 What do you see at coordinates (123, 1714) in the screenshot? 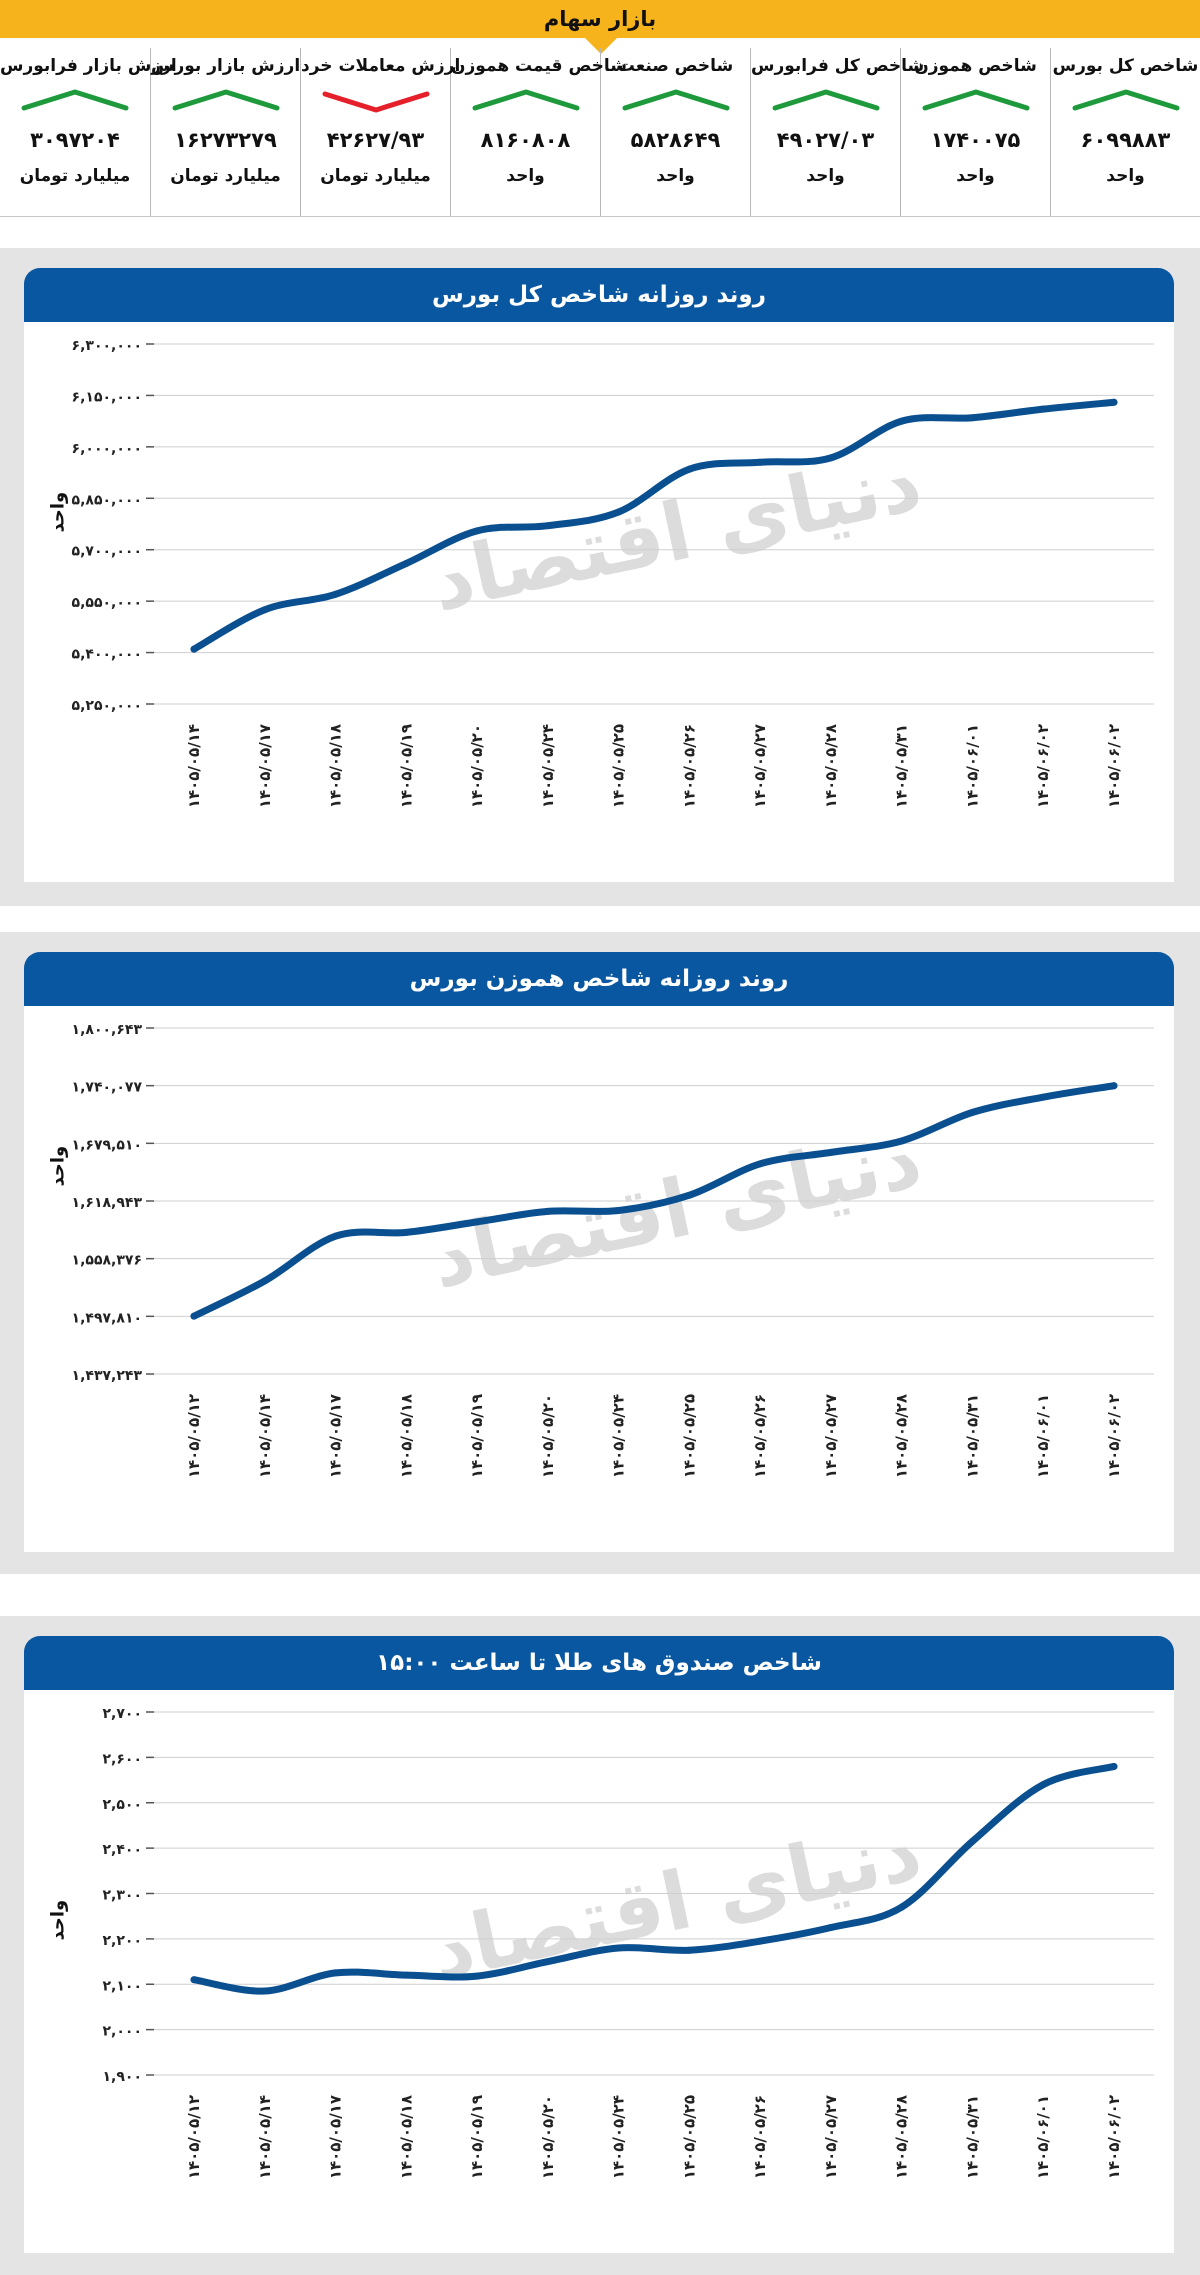
I see `y-tick-label: ۲,۷۰۰` at bounding box center [123, 1714].